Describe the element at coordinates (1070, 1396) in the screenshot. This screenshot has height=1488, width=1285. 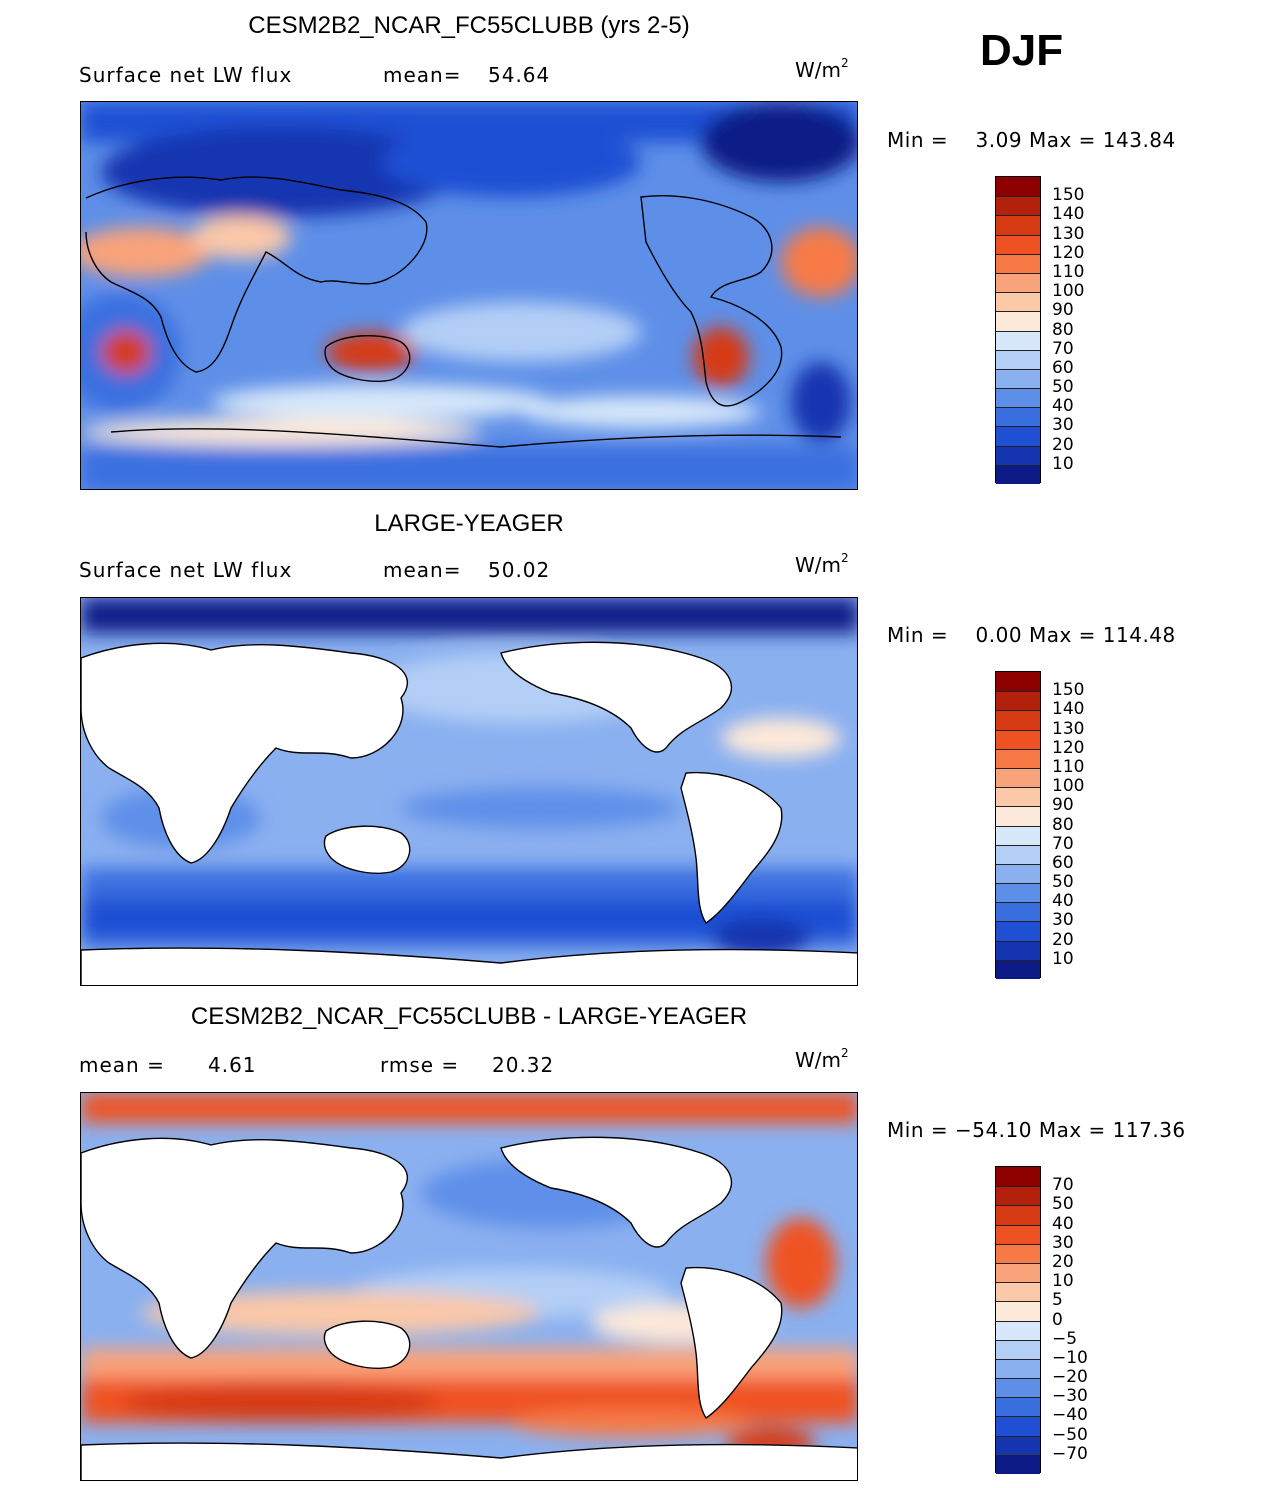
I see `colorbar-label: −30` at that location.